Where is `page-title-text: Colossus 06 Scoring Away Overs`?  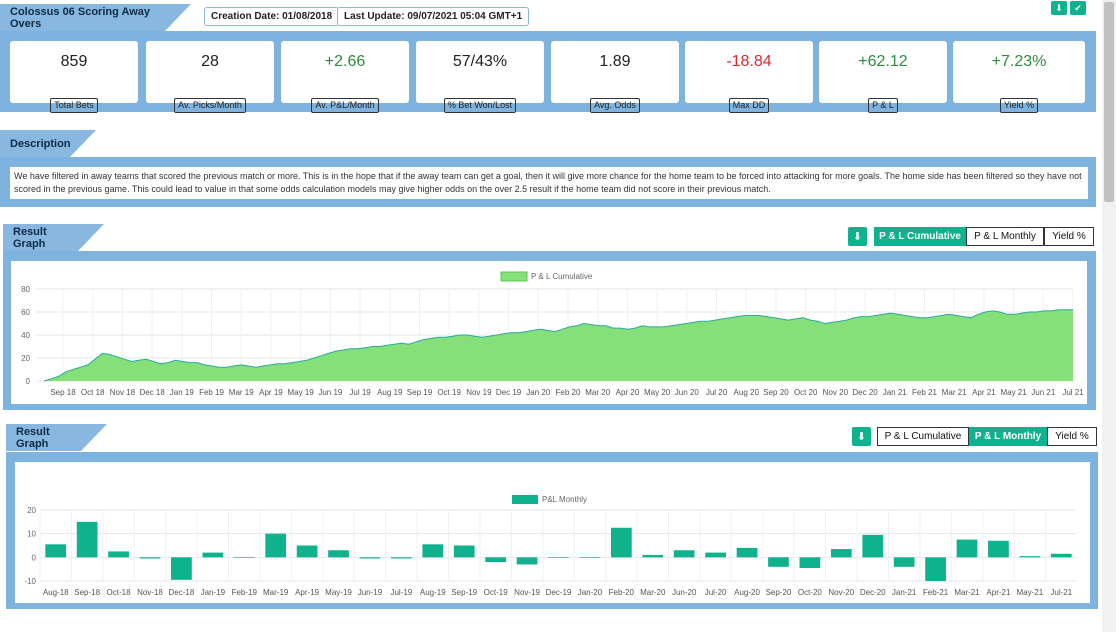 page-title-text: Colossus 06 Scoring Away Overs is located at coordinates (80, 17).